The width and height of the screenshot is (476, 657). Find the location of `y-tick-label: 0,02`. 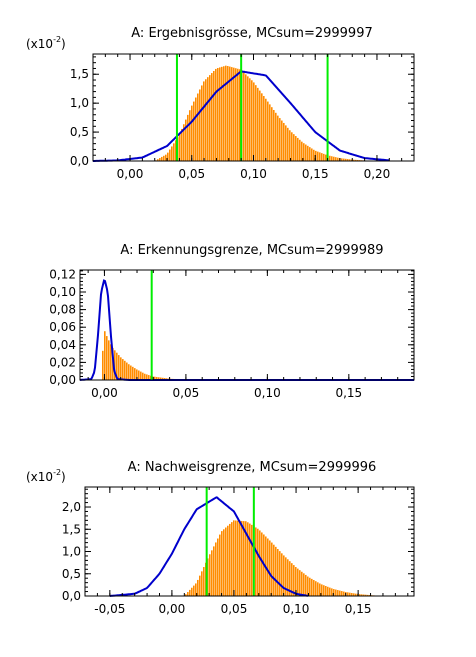

y-tick-label: 0,02 is located at coordinates (62, 362).